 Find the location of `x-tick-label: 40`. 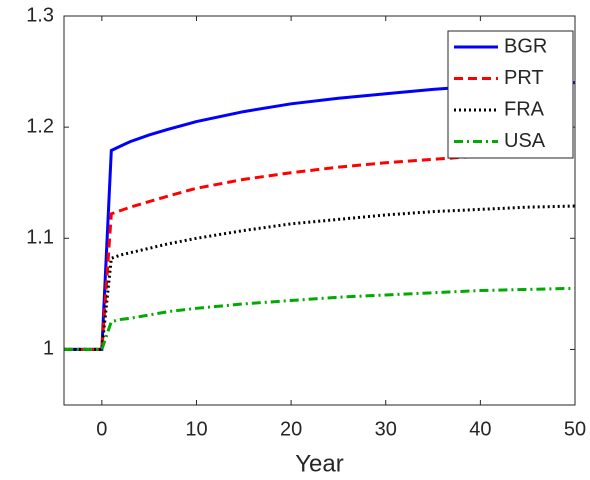

x-tick-label: 40 is located at coordinates (480, 429).